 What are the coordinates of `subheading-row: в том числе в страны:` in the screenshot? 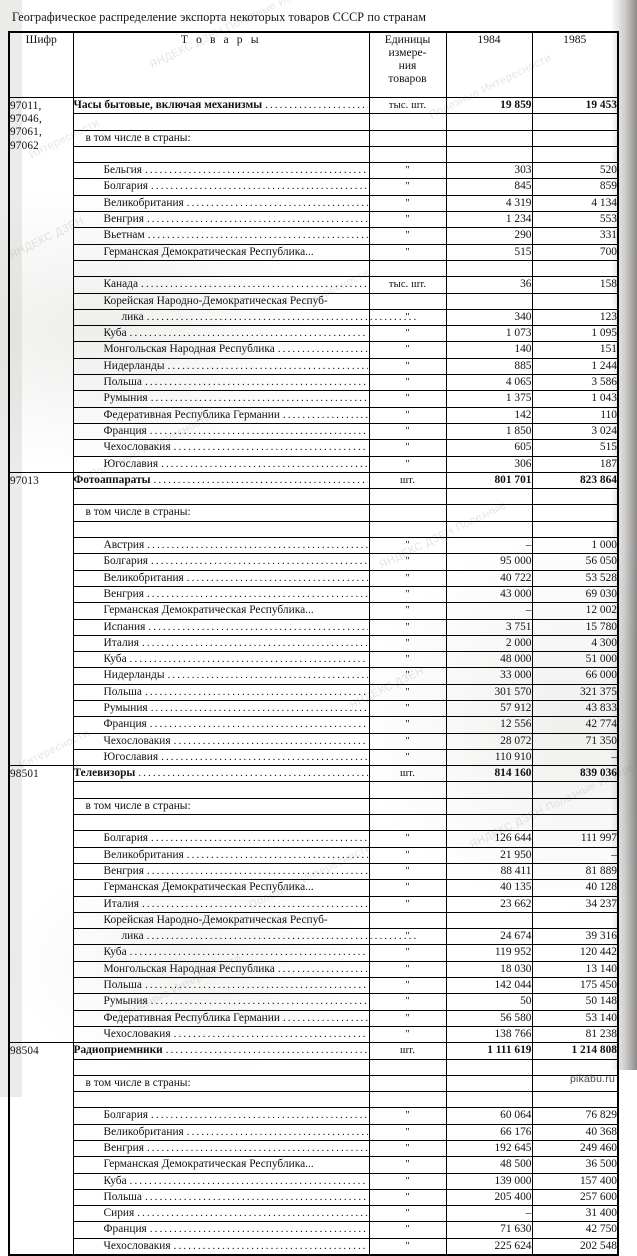 It's located at (314, 806).